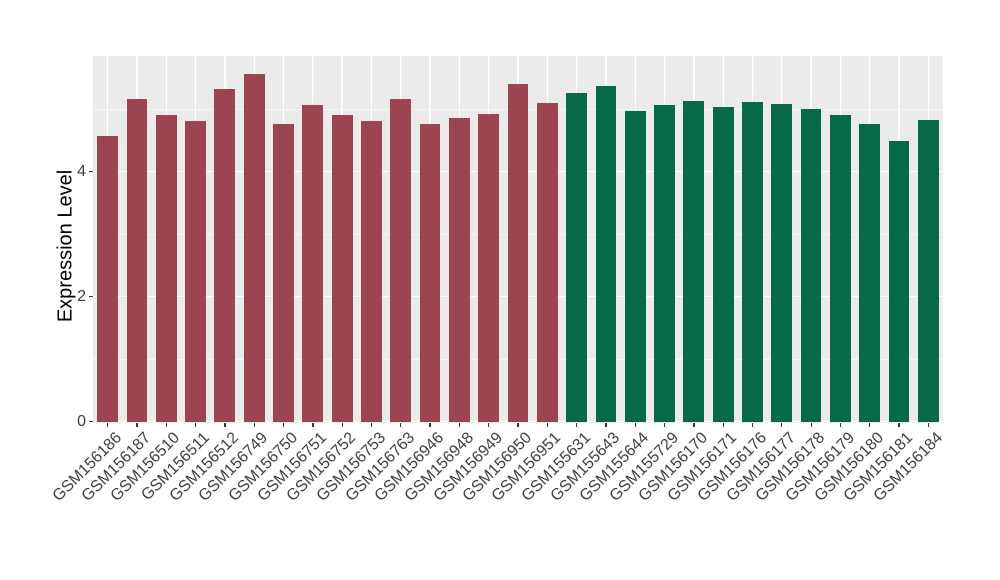  What do you see at coordinates (635, 266) in the screenshot?
I see `bar-GSM155644` at bounding box center [635, 266].